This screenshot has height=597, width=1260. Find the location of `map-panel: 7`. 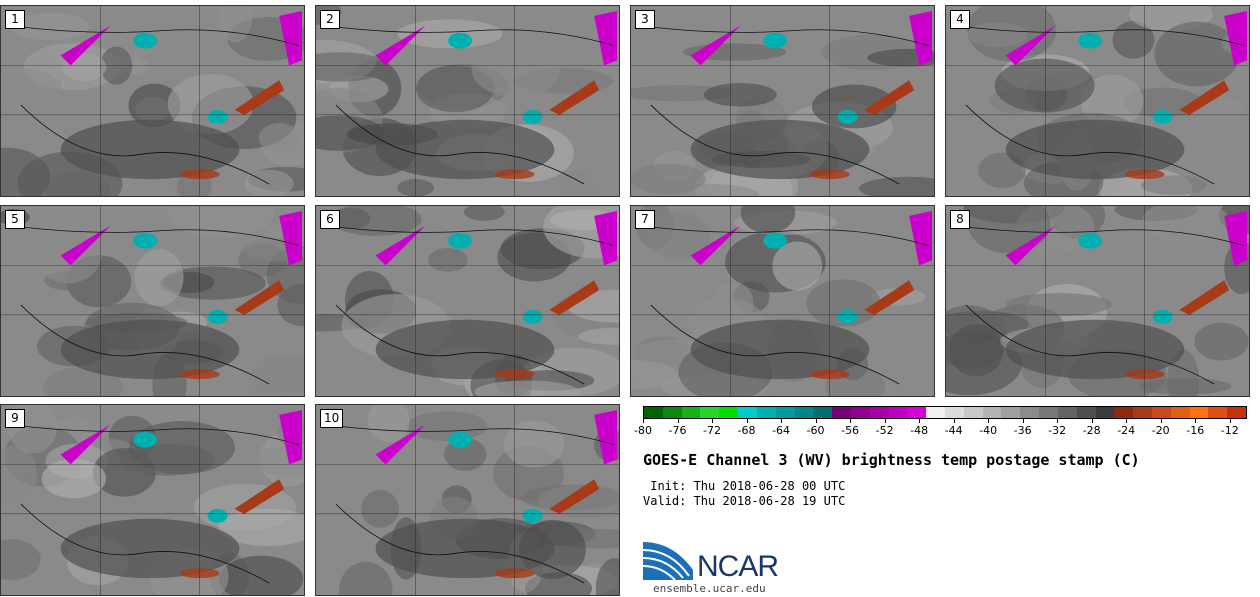

map-panel: 7 is located at coordinates (782, 301).